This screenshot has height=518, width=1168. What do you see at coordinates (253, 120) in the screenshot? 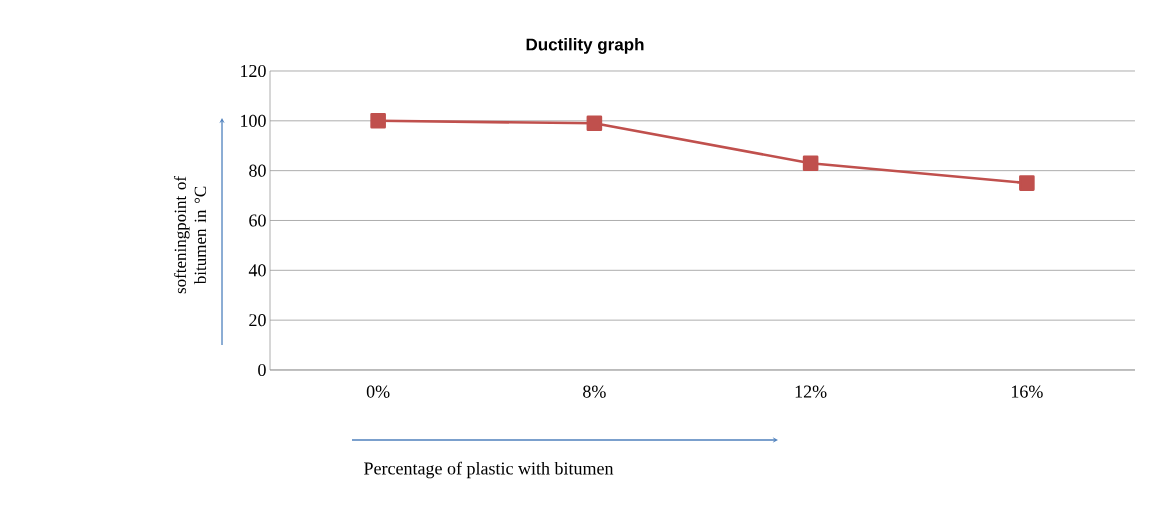
I see `y-tick-label: 100` at bounding box center [253, 120].